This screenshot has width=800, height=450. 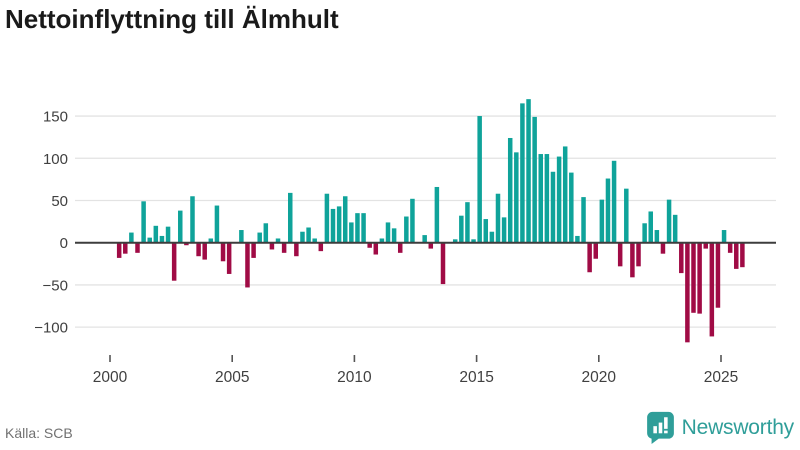 I want to click on x-axis-label: 2010, so click(x=354, y=377).